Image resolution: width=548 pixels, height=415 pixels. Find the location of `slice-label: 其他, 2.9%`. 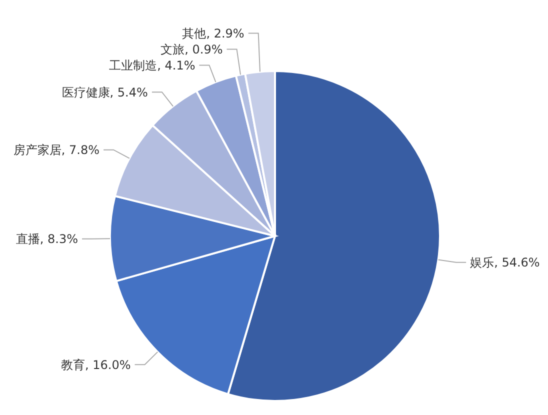

slice-label: 其他, 2.9% is located at coordinates (213, 33).